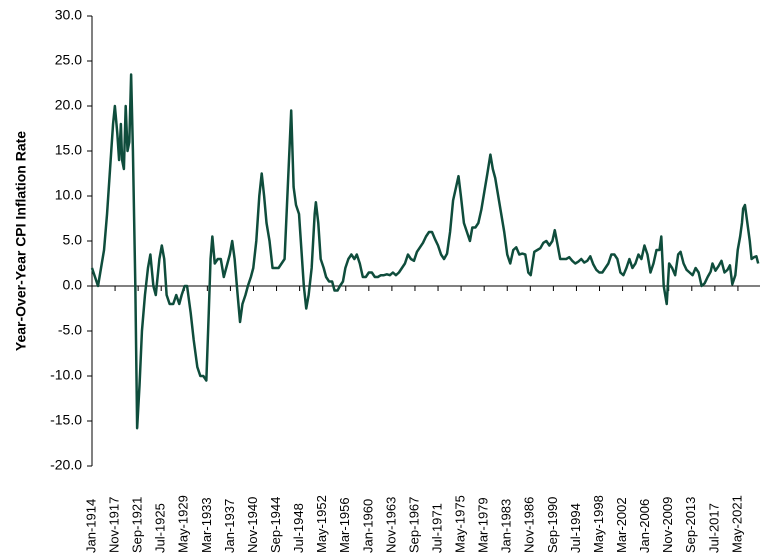  I want to click on x-tick-label: Sep-1967, so click(413, 525).